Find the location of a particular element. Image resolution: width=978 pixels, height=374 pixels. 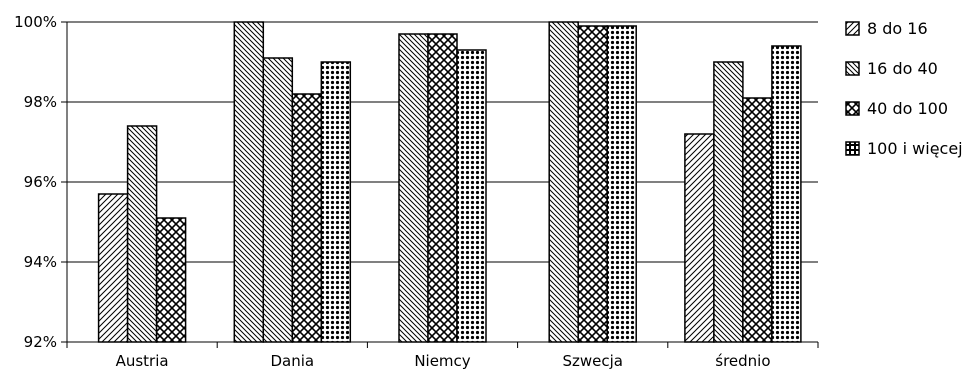

legend-label: 40 do 100 is located at coordinates (907, 108).